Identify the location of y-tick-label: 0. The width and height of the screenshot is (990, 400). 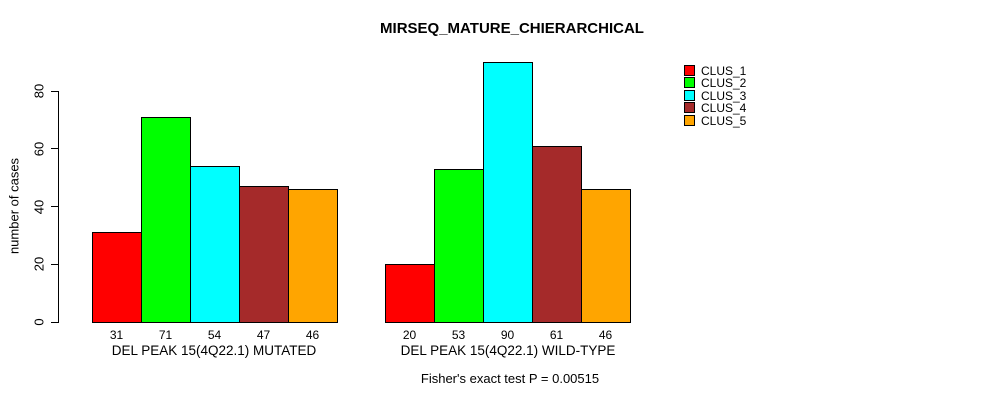
(39, 322).